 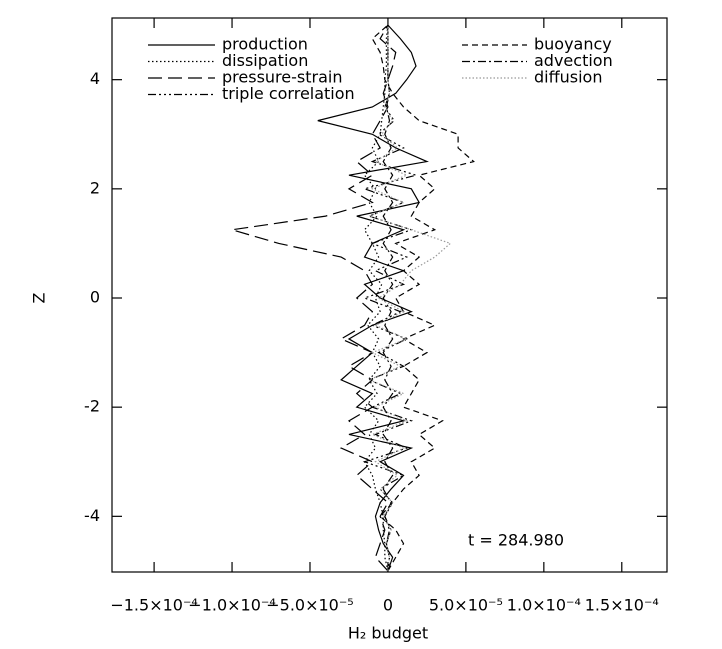 I want to click on x-tick-label: 1.0×10⁻⁴, so click(x=544, y=605).